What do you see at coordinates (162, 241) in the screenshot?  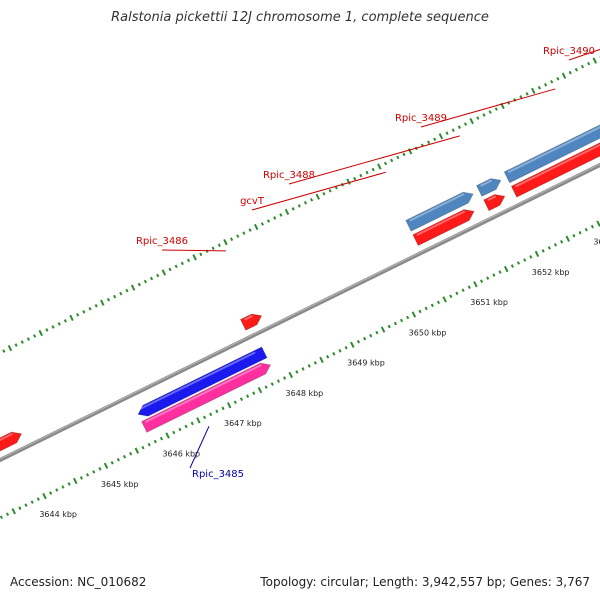 I see `feature-label-Rpic_3486: Rpic_3486` at bounding box center [162, 241].